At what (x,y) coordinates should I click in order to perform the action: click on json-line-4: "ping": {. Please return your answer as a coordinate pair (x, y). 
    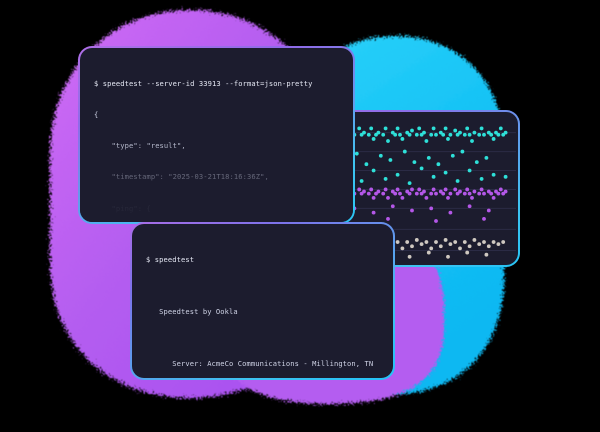
    Looking at the image, I should click on (122, 208).